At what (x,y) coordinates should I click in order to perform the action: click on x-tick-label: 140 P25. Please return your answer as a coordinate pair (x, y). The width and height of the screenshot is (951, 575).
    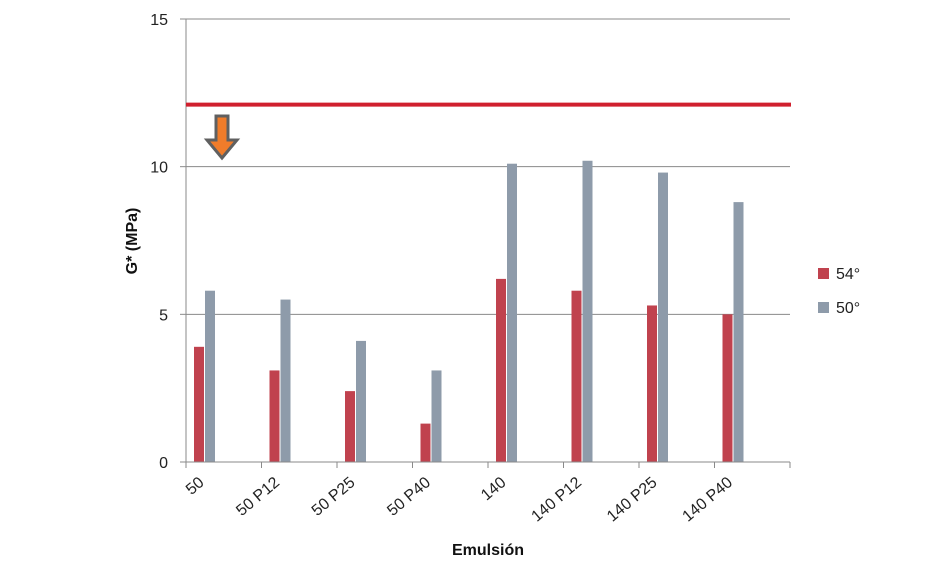
    Looking at the image, I should click on (632, 499).